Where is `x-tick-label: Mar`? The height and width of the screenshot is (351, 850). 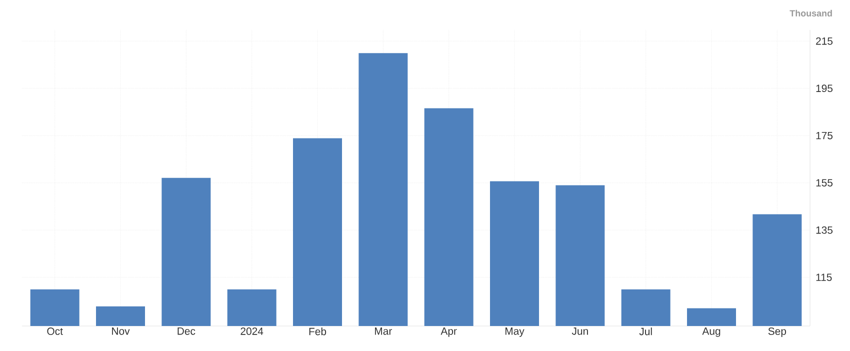
x-tick-label: Mar is located at coordinates (383, 331).